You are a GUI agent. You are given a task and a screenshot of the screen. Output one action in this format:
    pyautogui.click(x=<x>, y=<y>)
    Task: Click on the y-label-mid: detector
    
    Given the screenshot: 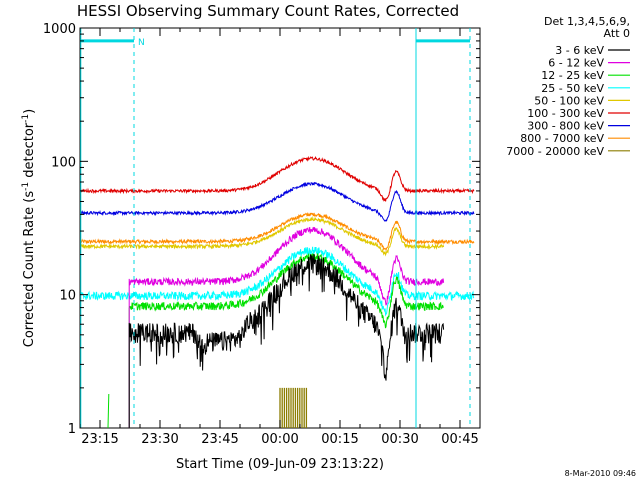 What is the action you would take?
    pyautogui.click(x=29, y=152)
    